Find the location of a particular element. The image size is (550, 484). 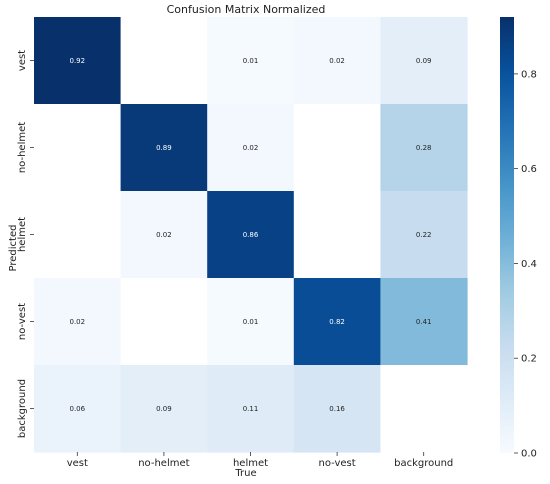

x-tick-label: helmet is located at coordinates (250, 463).